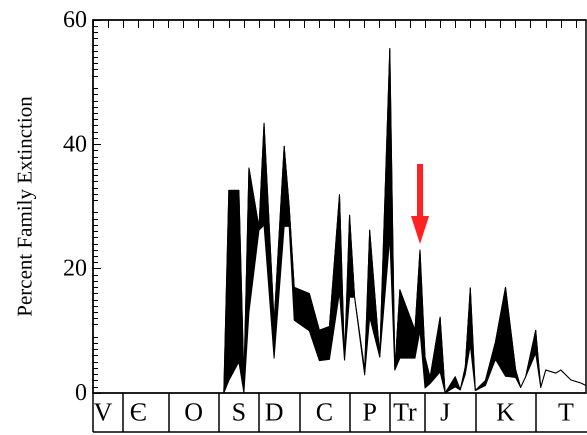 This screenshot has height=435, width=587. I want to click on y-axis-title: Percent Family Extinction, so click(24, 206).